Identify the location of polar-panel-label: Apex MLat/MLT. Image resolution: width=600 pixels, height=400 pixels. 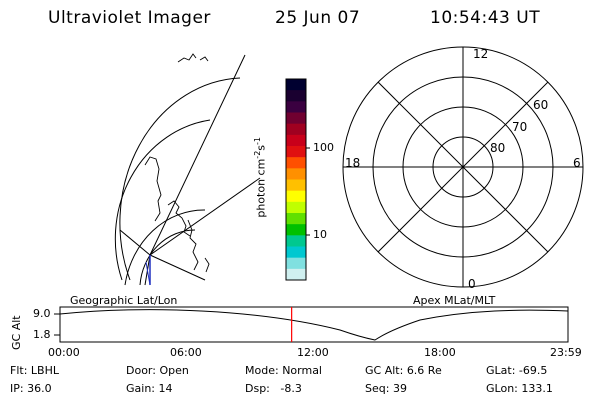
(454, 300).